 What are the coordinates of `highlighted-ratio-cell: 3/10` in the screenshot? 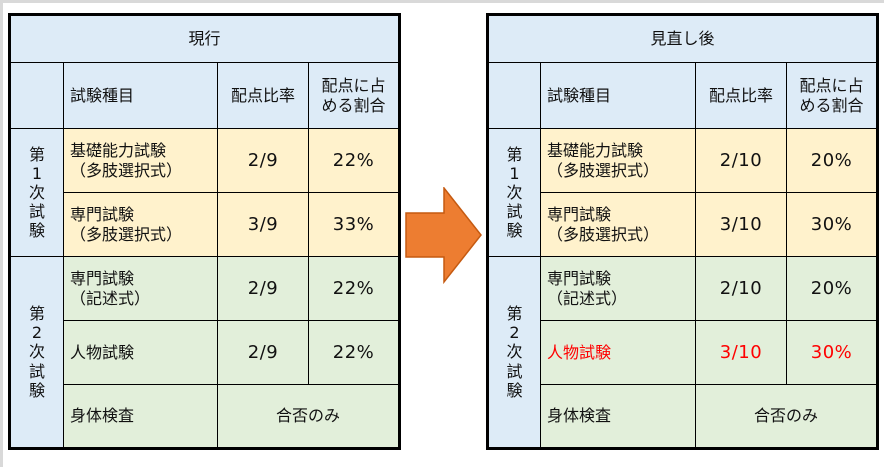 It's located at (741, 352).